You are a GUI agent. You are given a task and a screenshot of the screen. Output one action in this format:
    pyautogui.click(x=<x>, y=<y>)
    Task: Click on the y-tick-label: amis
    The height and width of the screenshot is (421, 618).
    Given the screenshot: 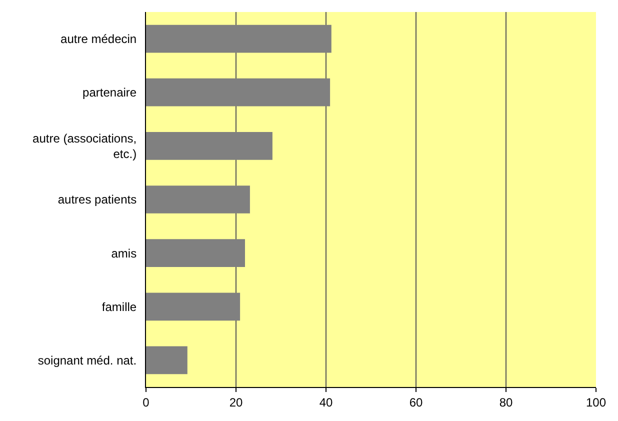 What is the action you would take?
    pyautogui.click(x=124, y=253)
    